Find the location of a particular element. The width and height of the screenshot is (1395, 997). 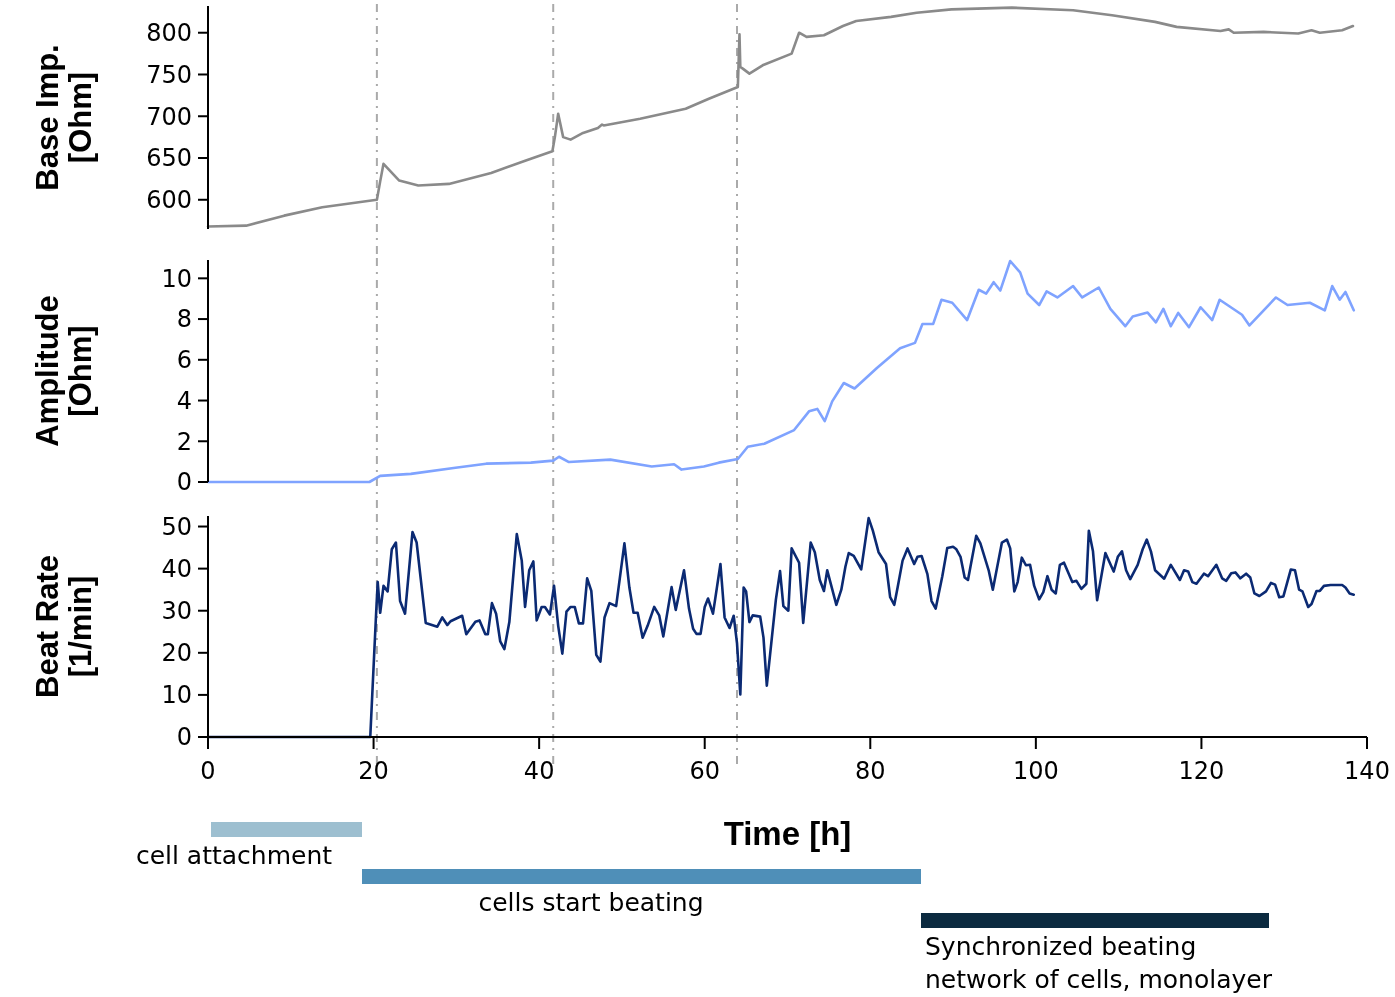

y-tick-label: 600 is located at coordinates (169, 200).